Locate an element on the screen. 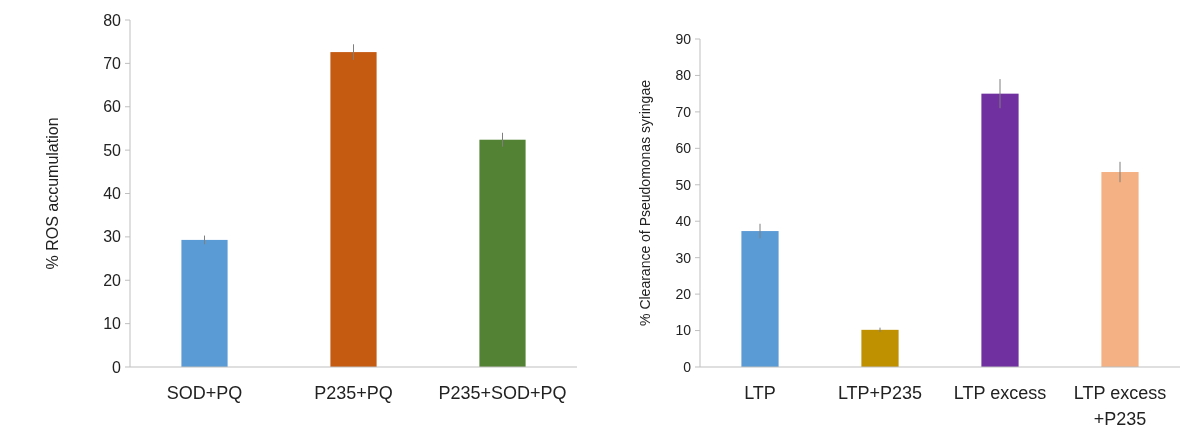  x-tick-label: P235+PQ is located at coordinates (353, 393).